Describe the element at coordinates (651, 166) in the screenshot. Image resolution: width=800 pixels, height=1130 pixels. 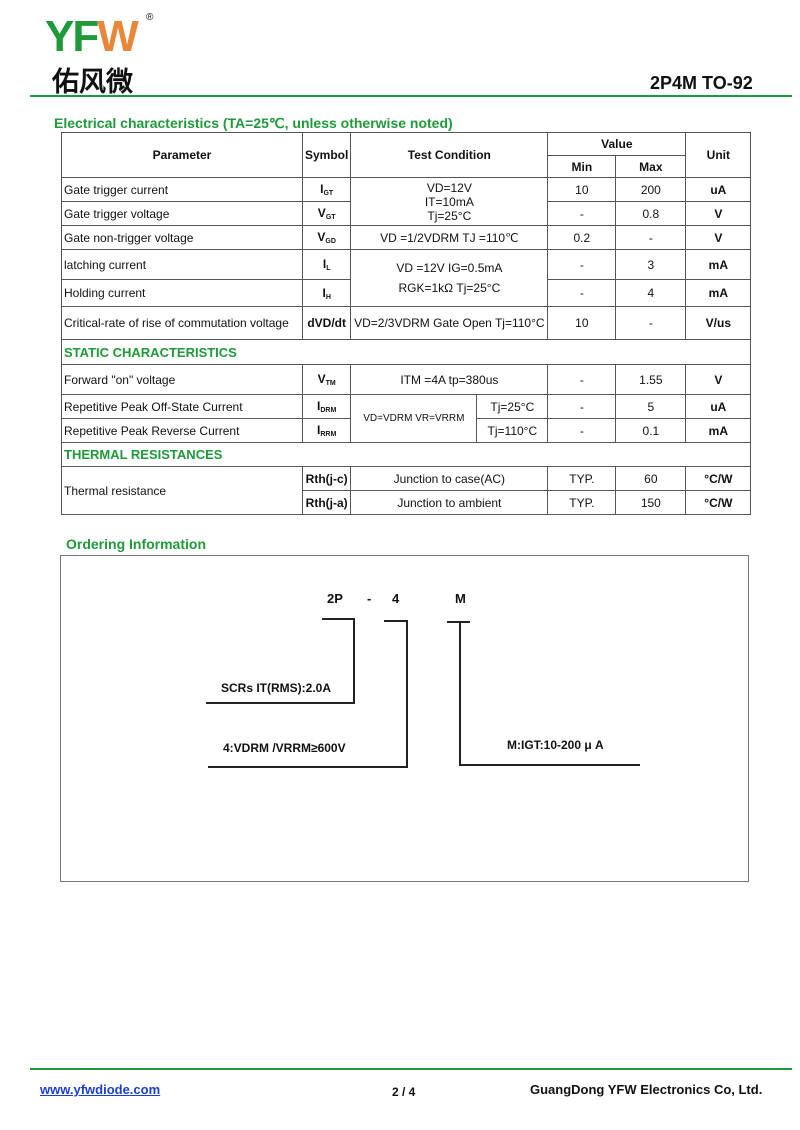
I see `header-max: Max` at that location.